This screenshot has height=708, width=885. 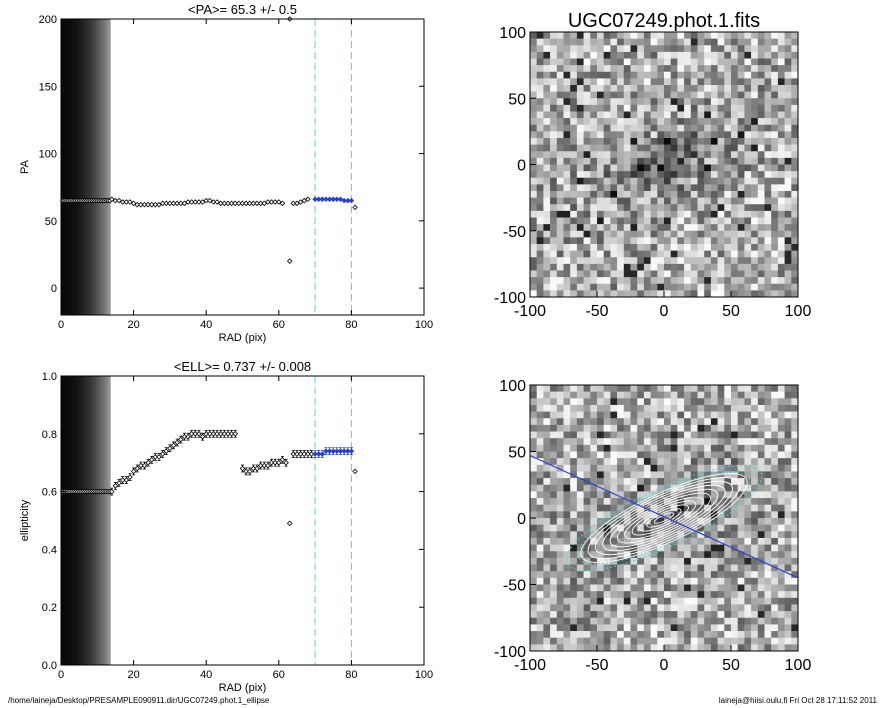 What do you see at coordinates (664, 518) in the screenshot?
I see `isophote-contour` at bounding box center [664, 518].